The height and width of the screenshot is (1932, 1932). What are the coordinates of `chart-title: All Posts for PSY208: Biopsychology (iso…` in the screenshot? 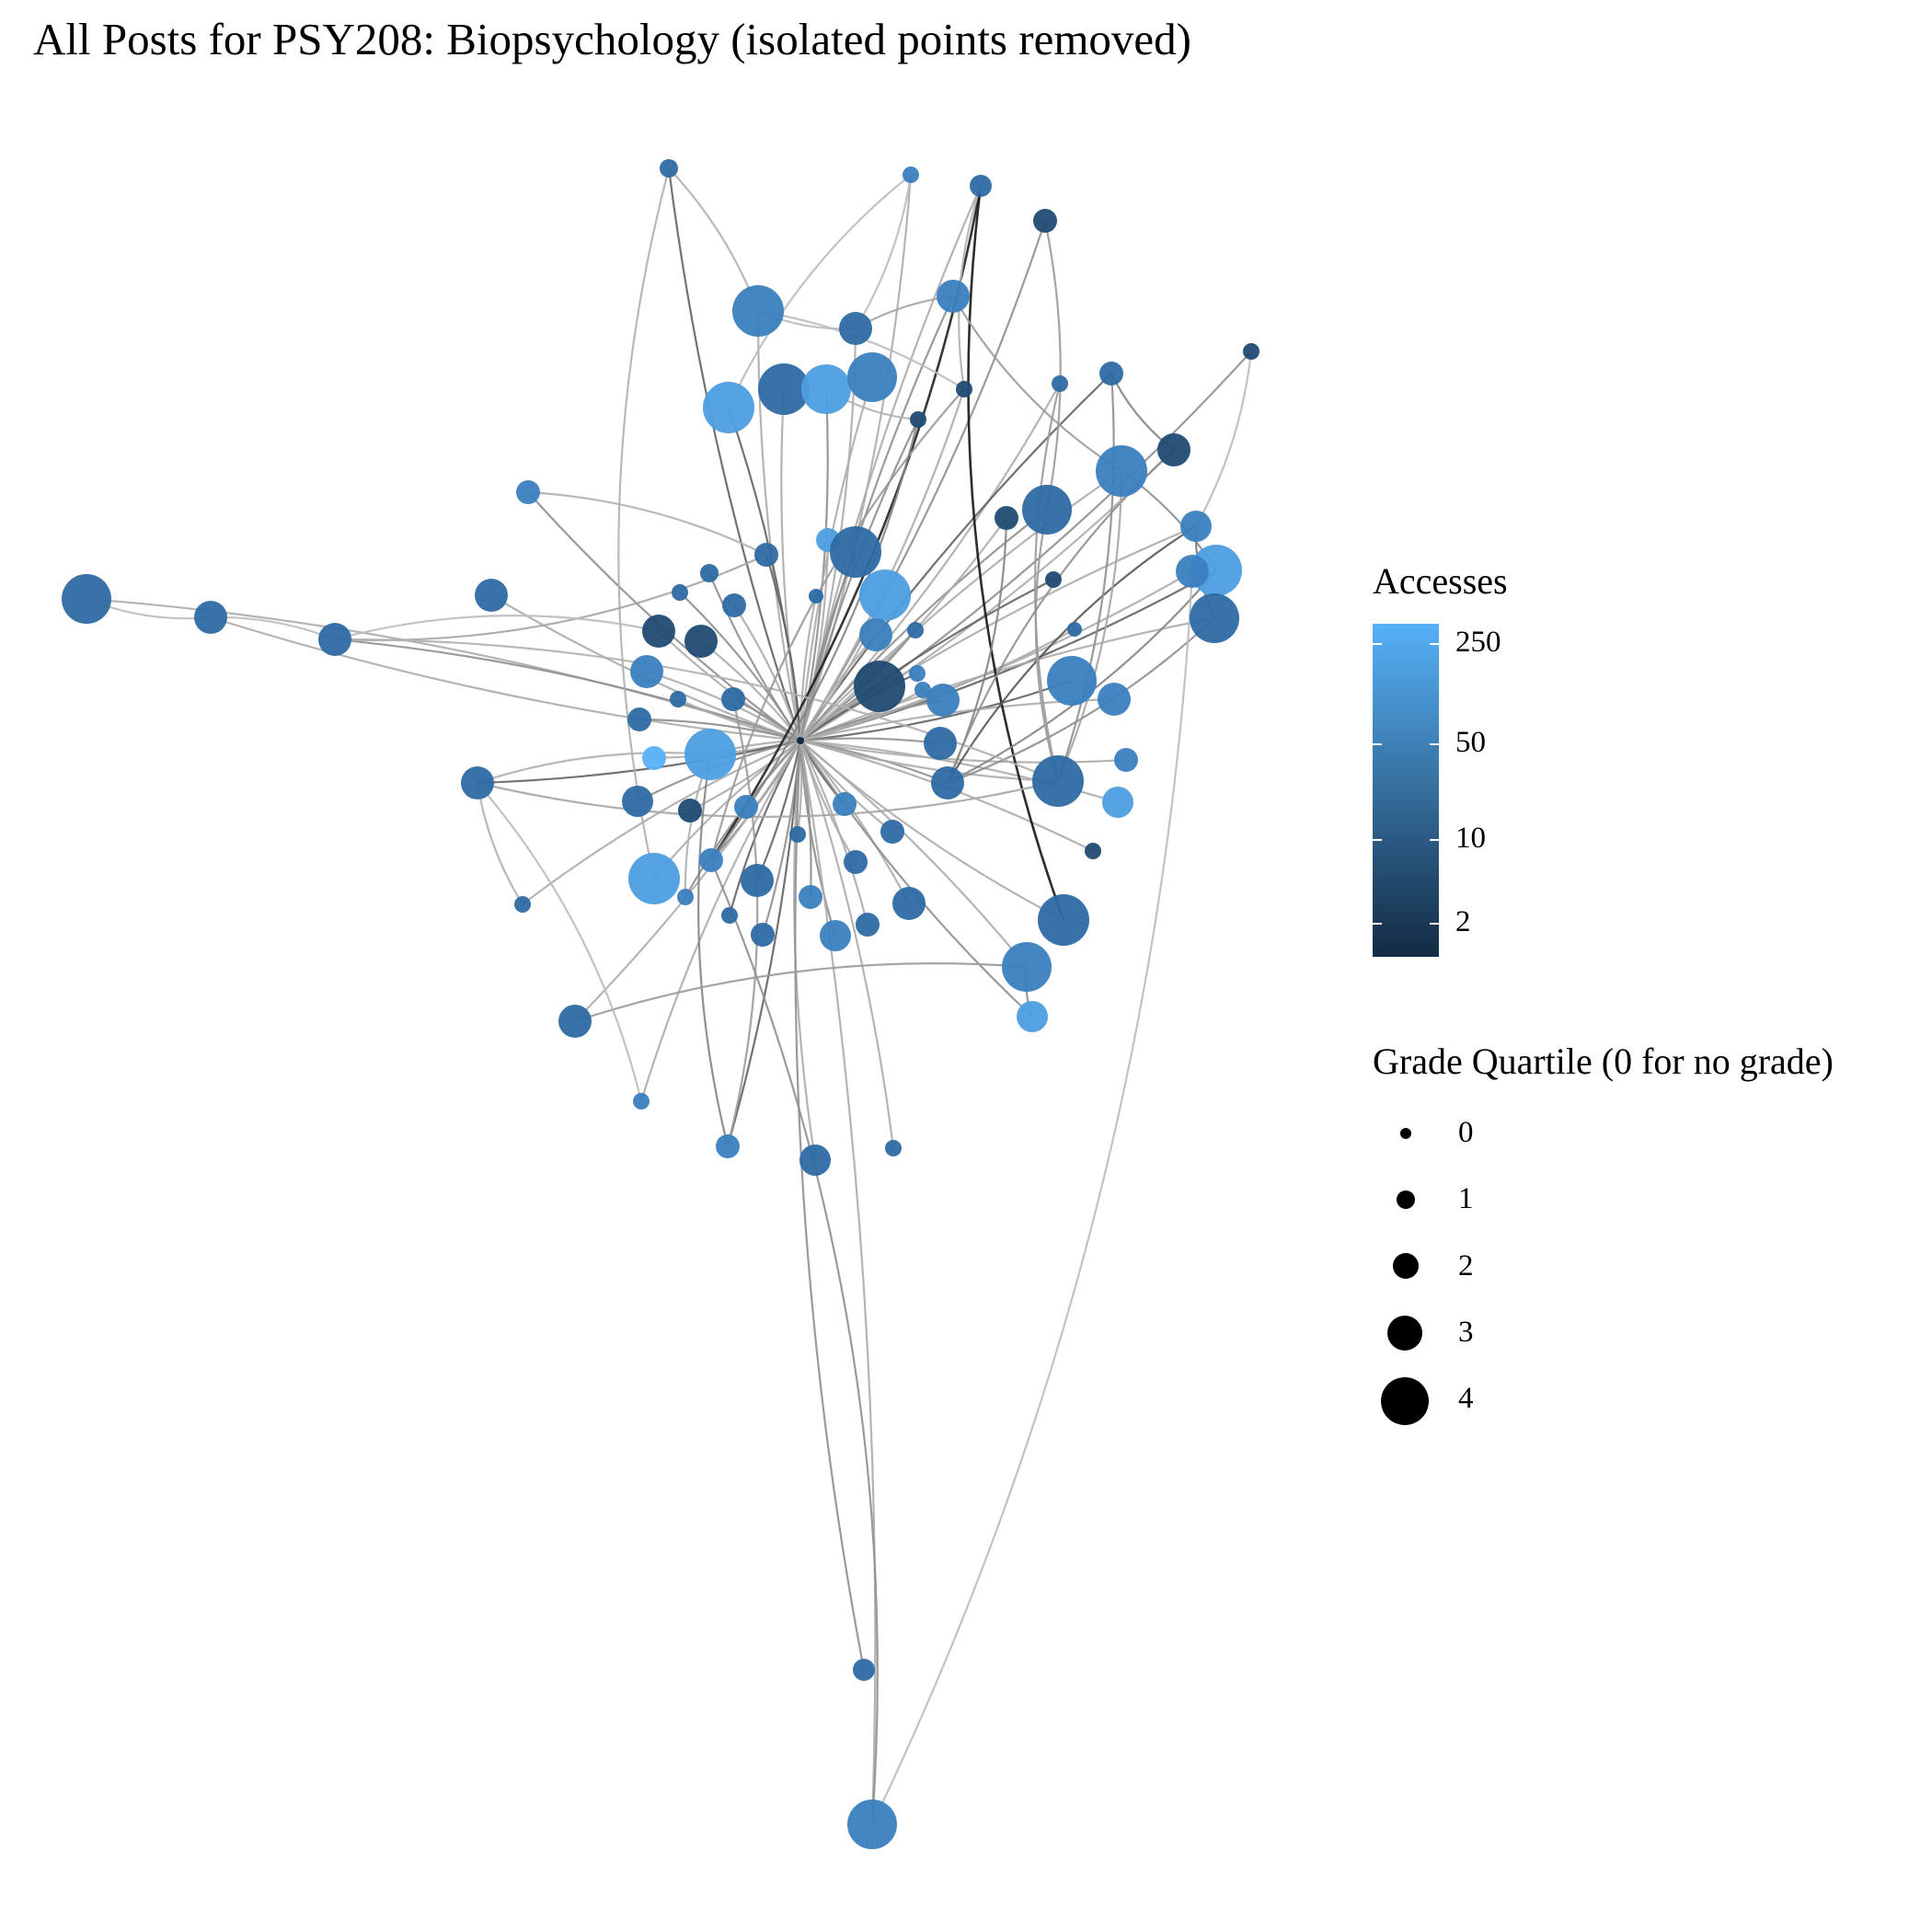 It's located at (612, 39).